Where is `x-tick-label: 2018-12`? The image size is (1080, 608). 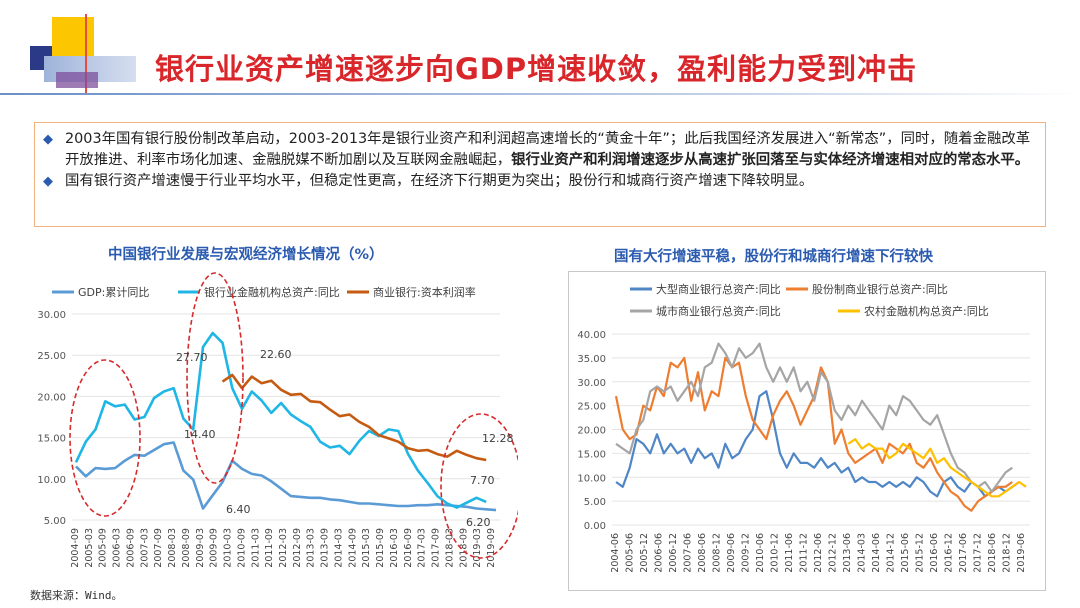
x-tick-label: 2018-12 is located at coordinates (1007, 553).